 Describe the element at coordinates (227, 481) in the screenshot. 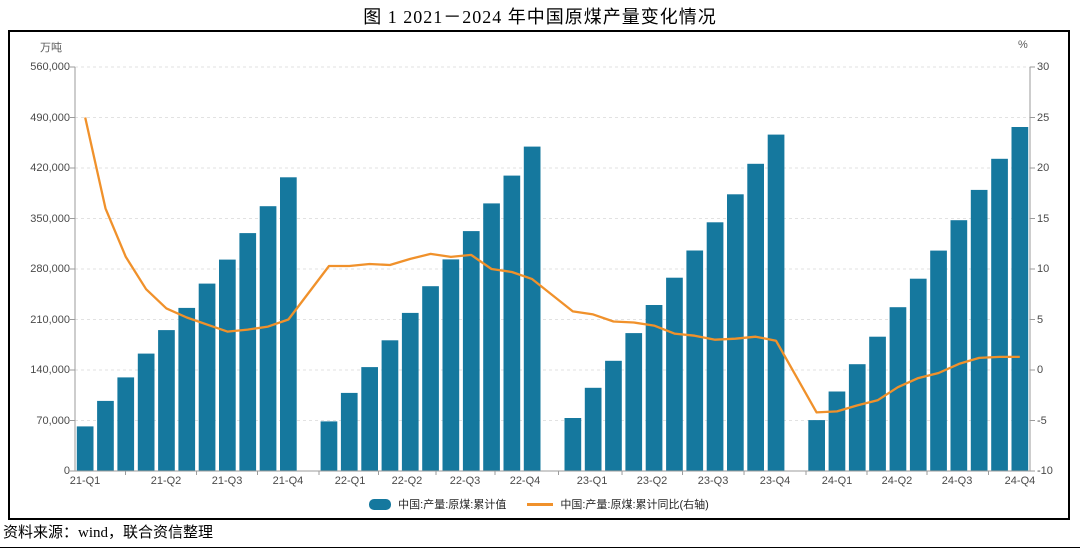

I see `x-axis-tick-label: 21-Q3` at that location.